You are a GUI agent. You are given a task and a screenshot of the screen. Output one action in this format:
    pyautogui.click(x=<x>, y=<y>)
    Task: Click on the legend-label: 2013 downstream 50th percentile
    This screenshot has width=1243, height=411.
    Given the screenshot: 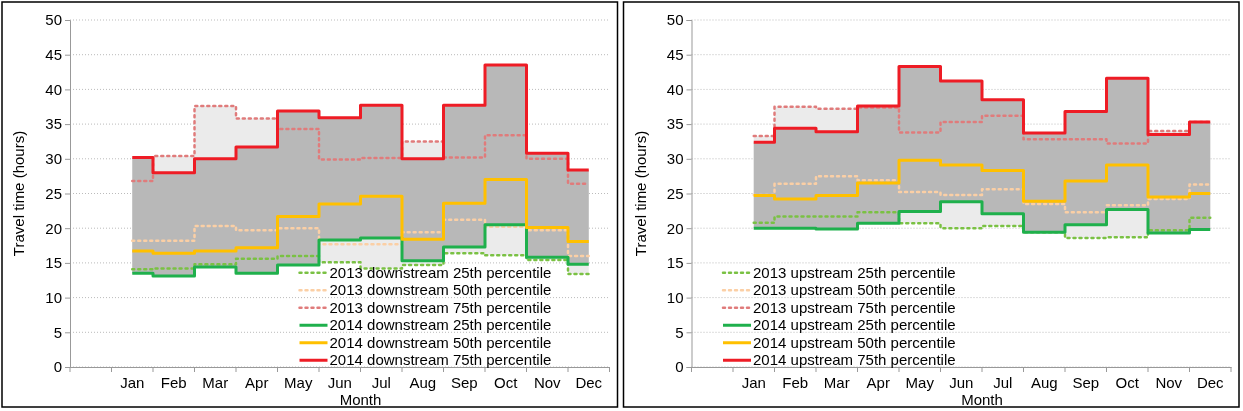 What is the action you would take?
    pyautogui.click(x=440, y=290)
    